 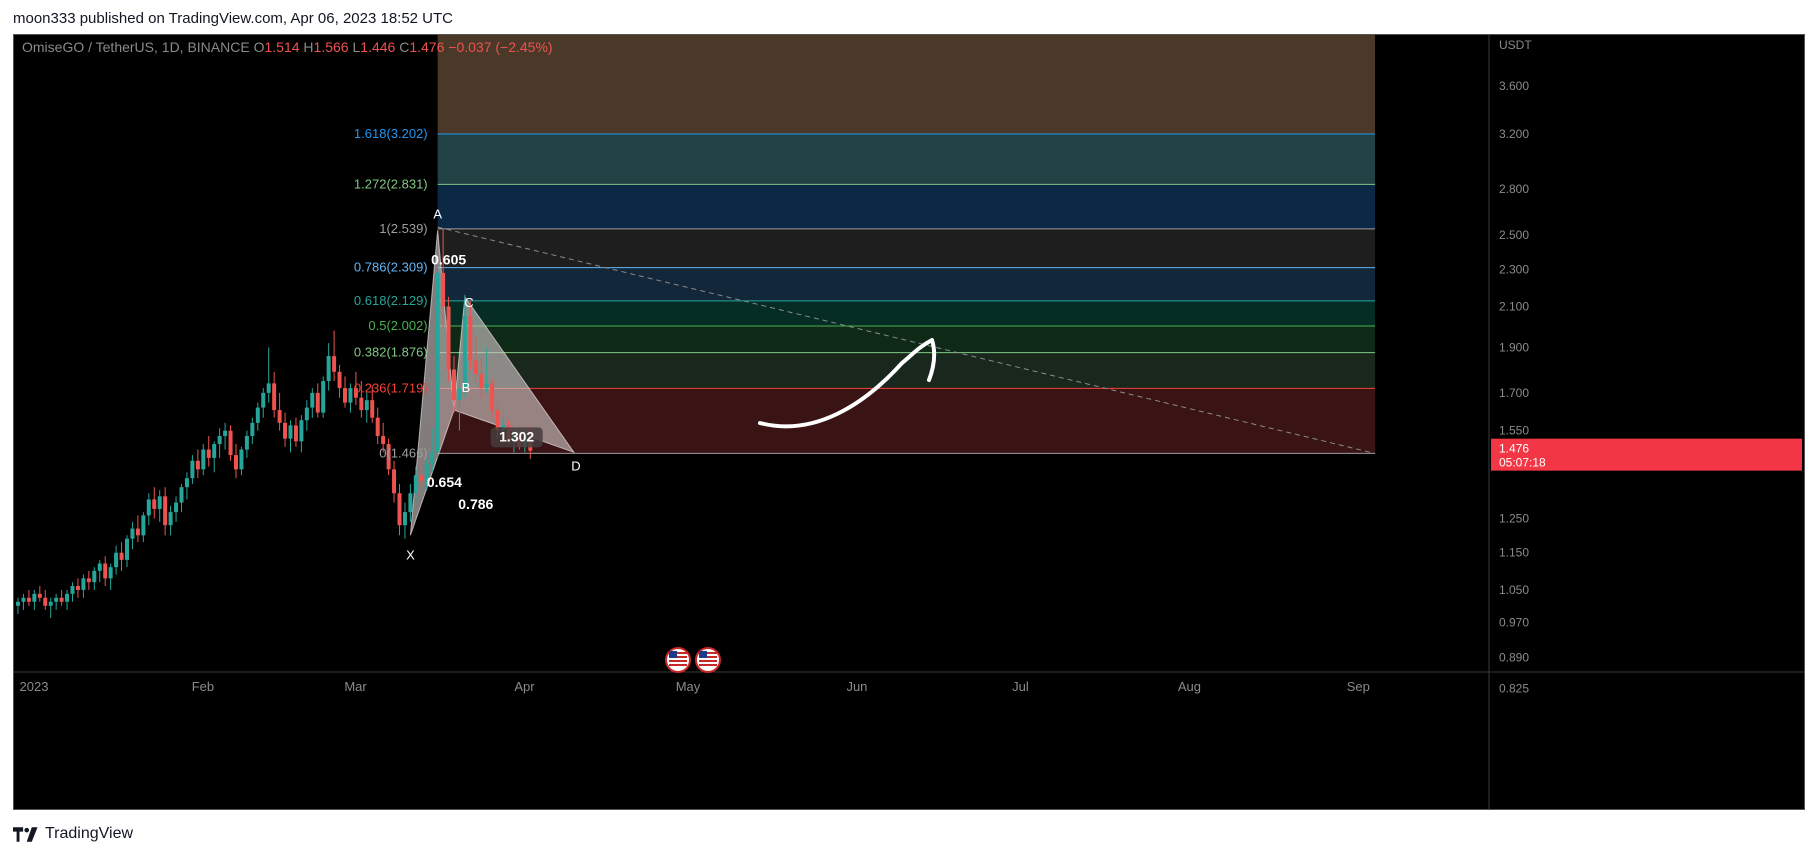 What do you see at coordinates (1514, 658) in the screenshot?
I see `price-axis-tick: 0.890` at bounding box center [1514, 658].